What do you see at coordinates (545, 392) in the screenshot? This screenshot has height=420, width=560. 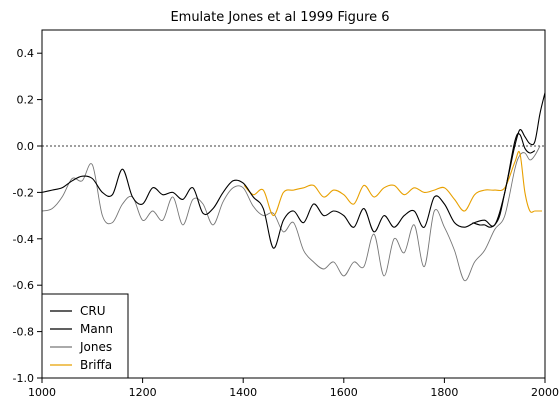 I see `x-tick-label: 2000` at bounding box center [545, 392].